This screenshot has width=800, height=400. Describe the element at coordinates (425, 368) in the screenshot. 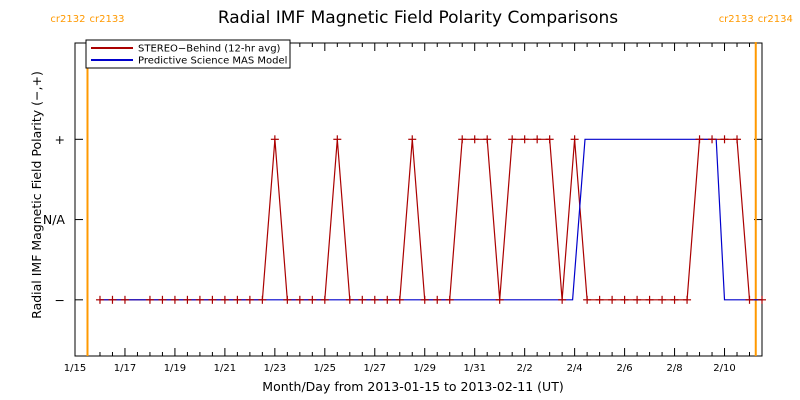

I see `x-tick-label: 1/29` at that location.